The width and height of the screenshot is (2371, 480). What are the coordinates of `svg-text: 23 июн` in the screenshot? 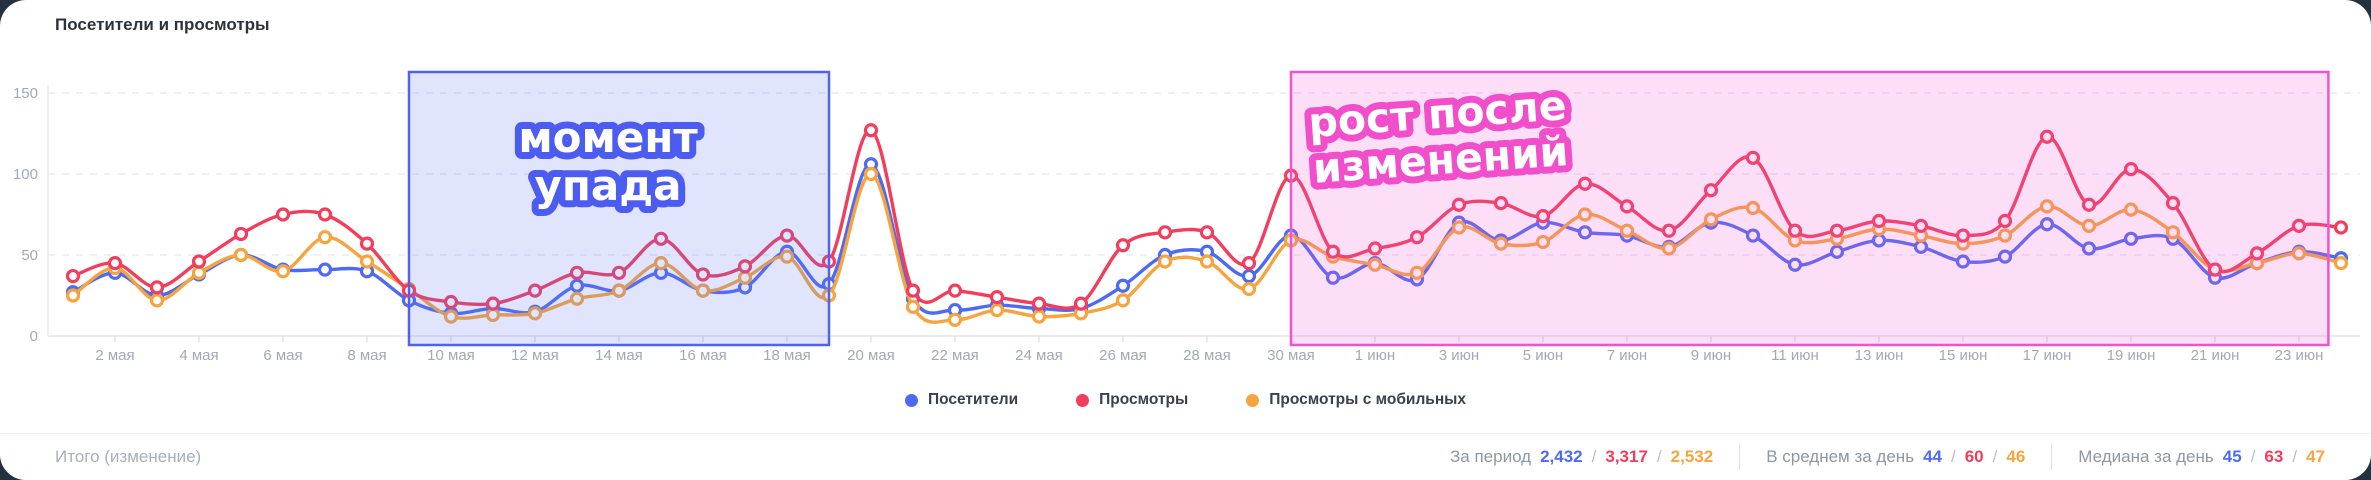 It's located at (2299, 355).